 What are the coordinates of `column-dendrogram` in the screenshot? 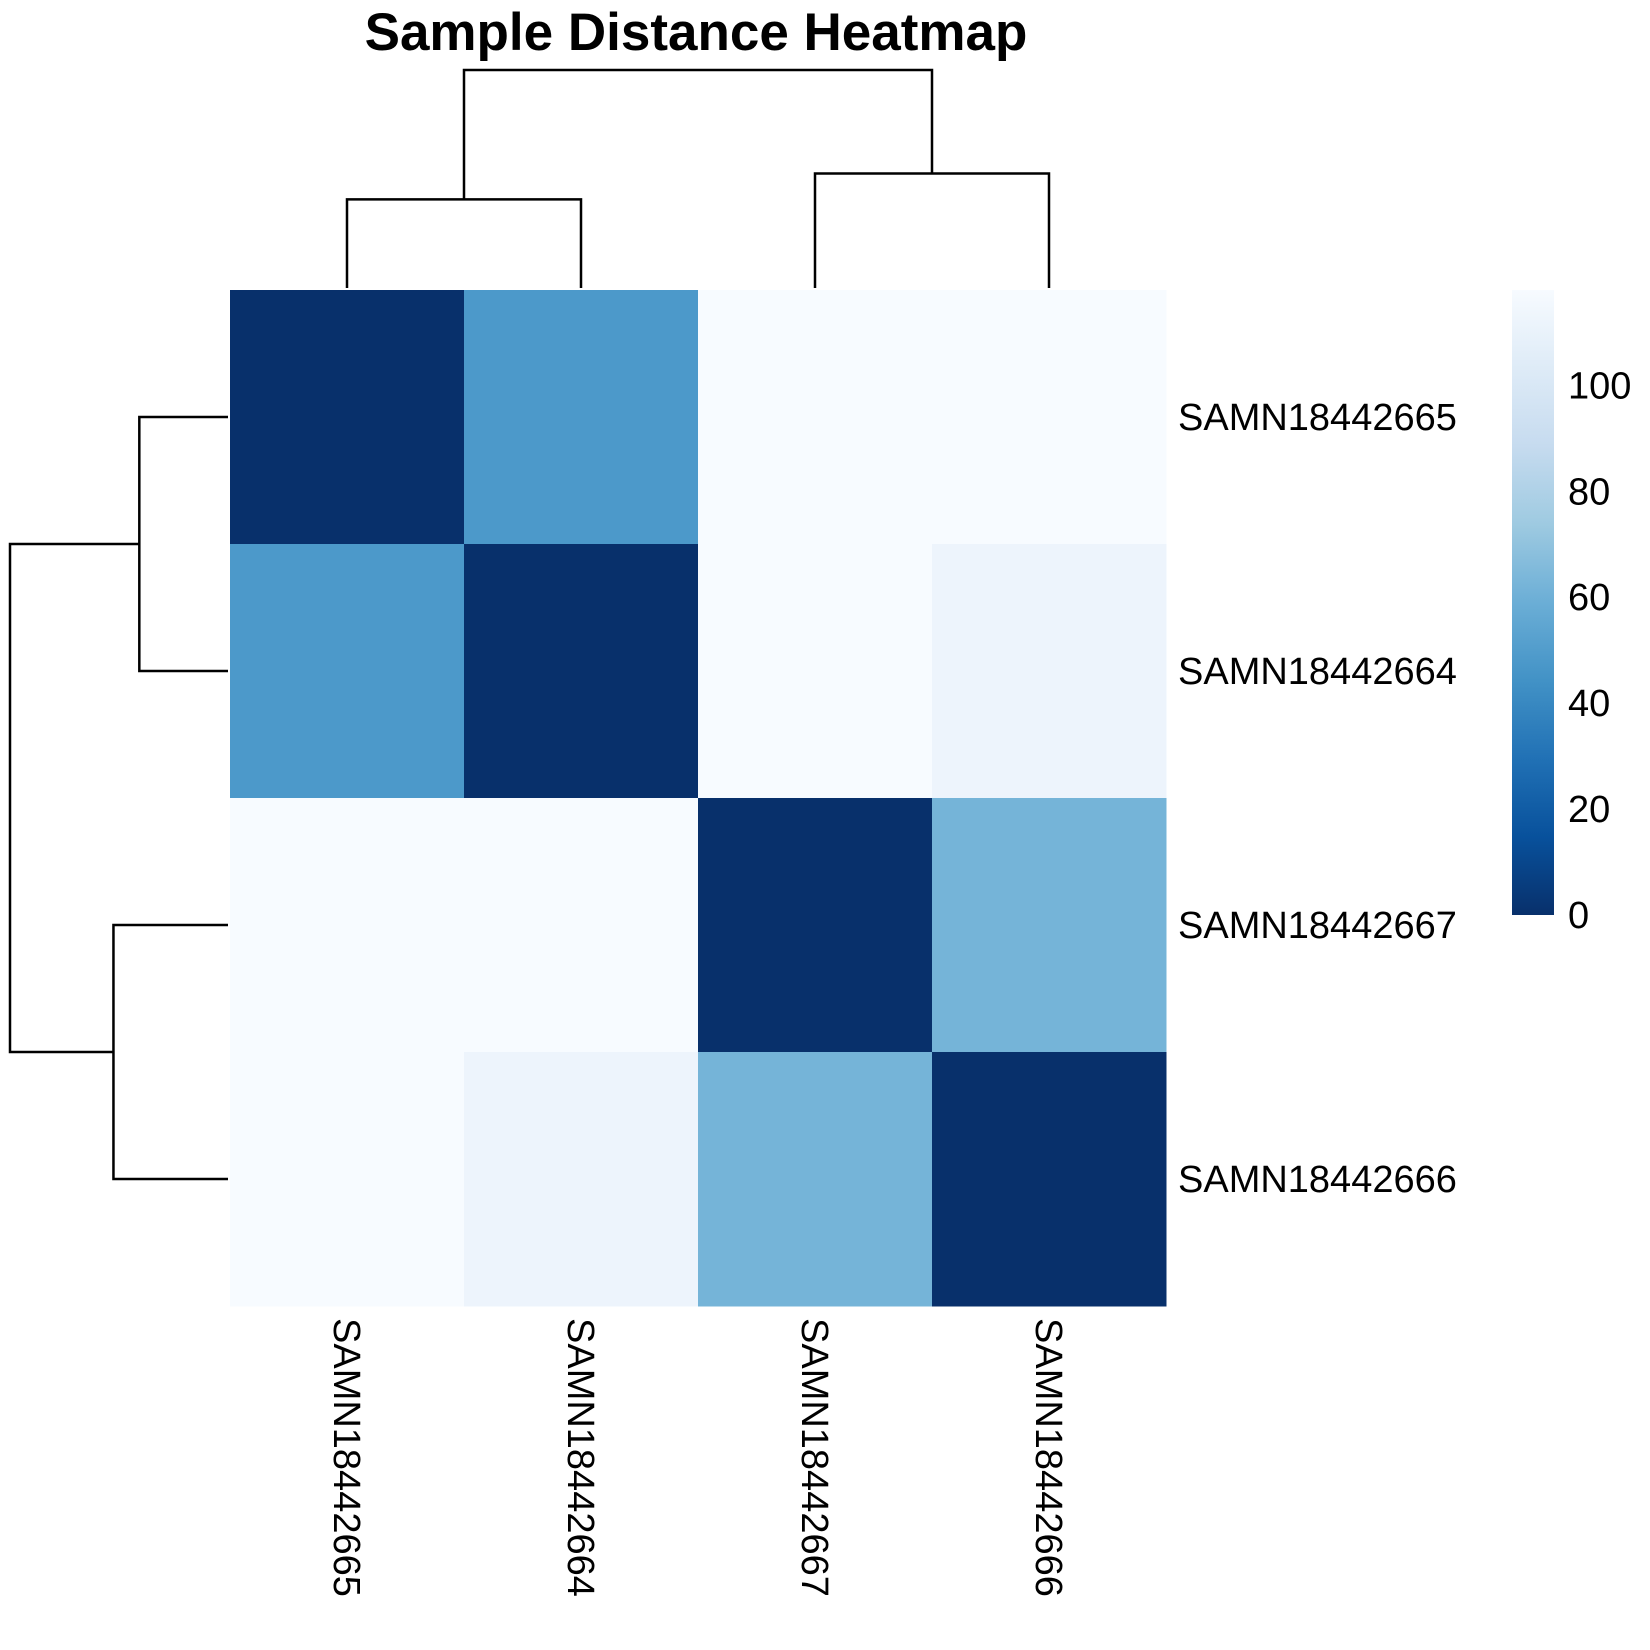 It's located at (698, 178).